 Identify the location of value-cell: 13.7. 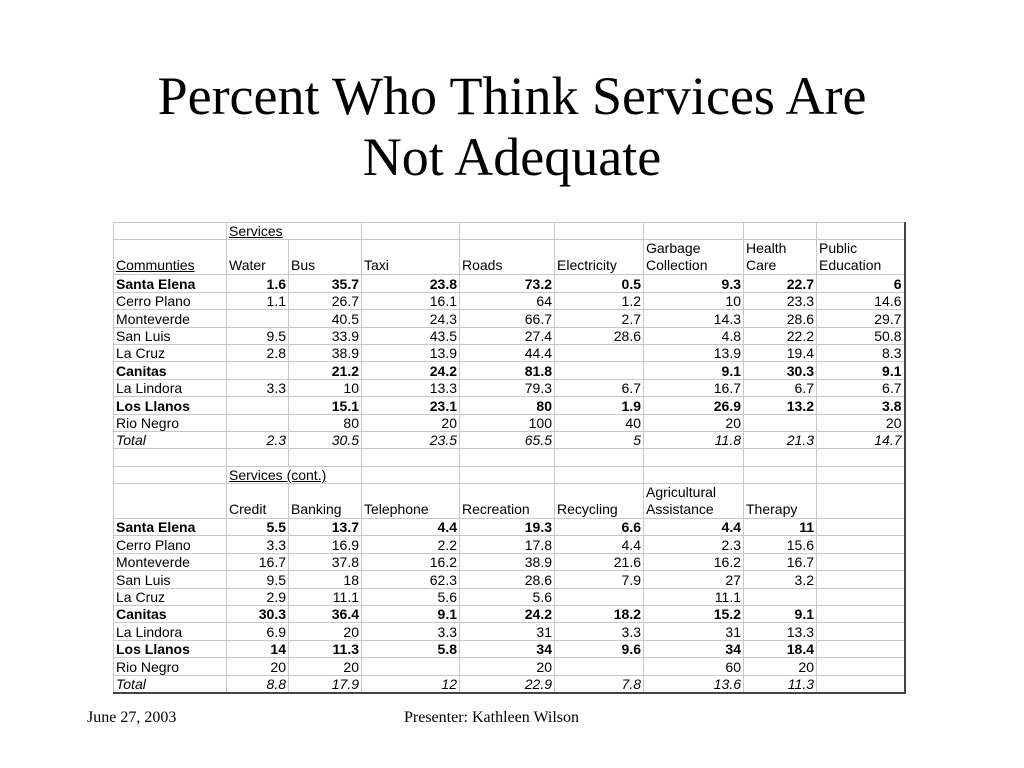
(325, 527).